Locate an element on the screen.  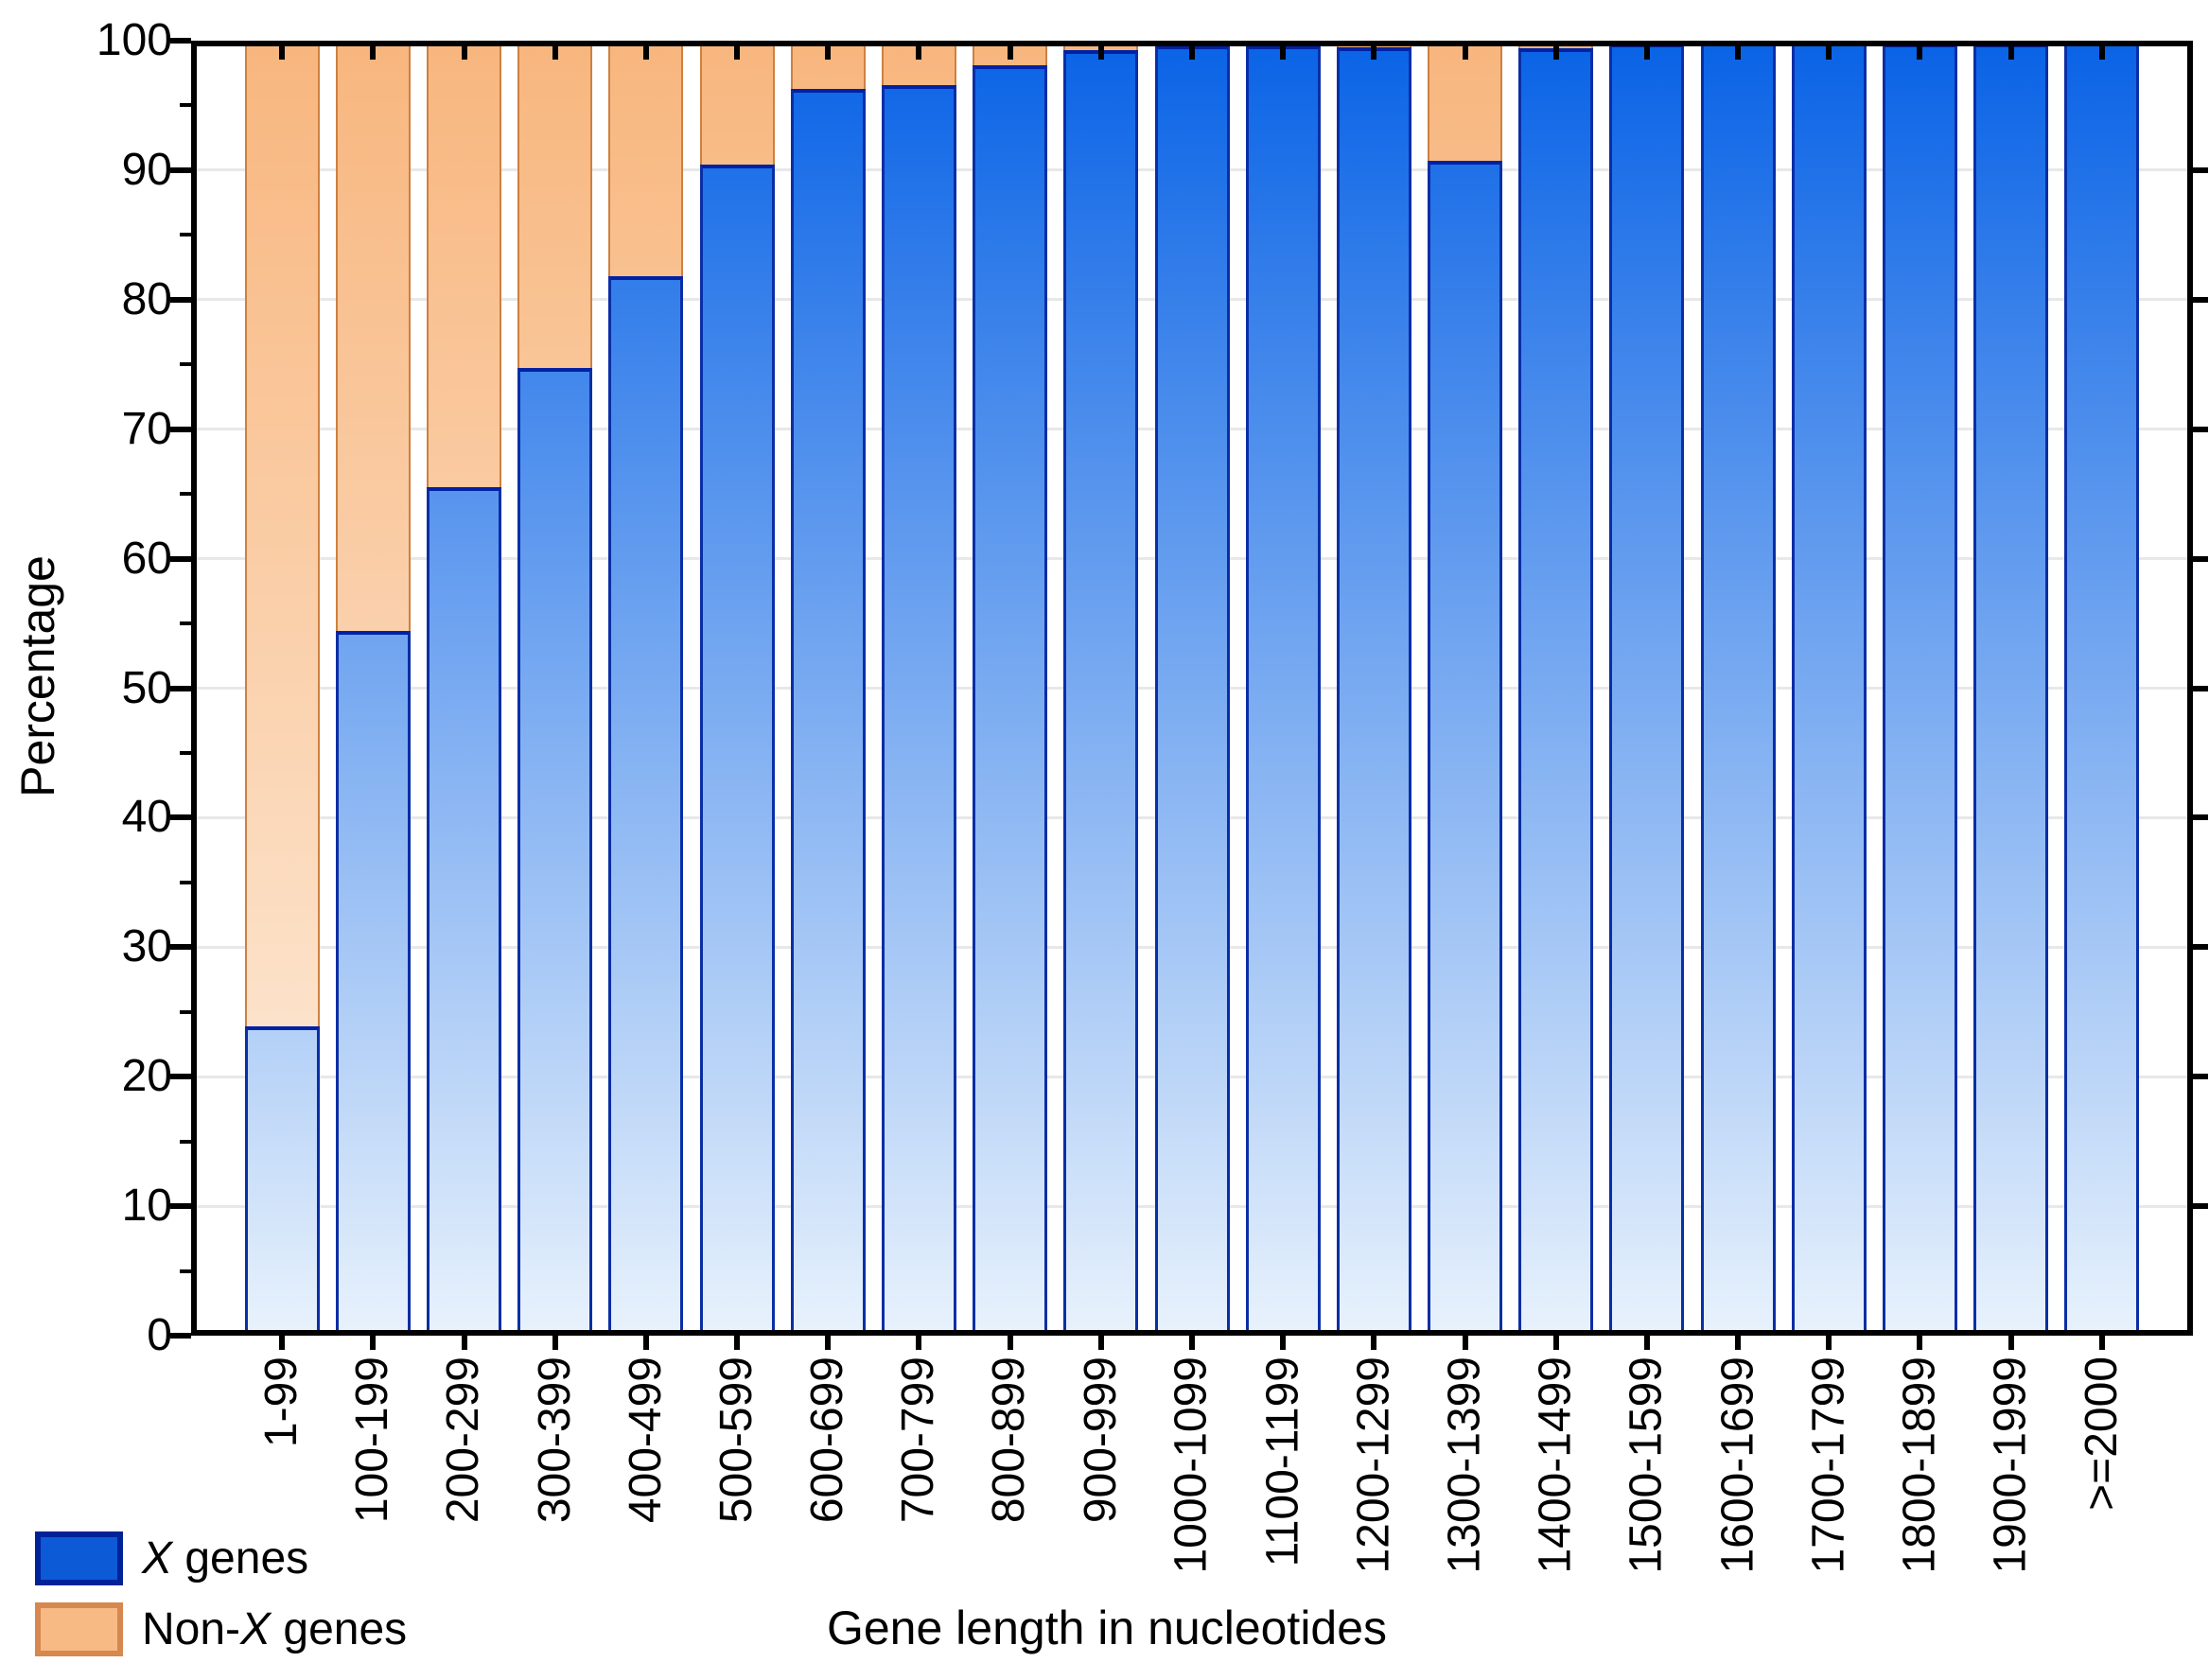
x-genes-swatch is located at coordinates (79, 1558).